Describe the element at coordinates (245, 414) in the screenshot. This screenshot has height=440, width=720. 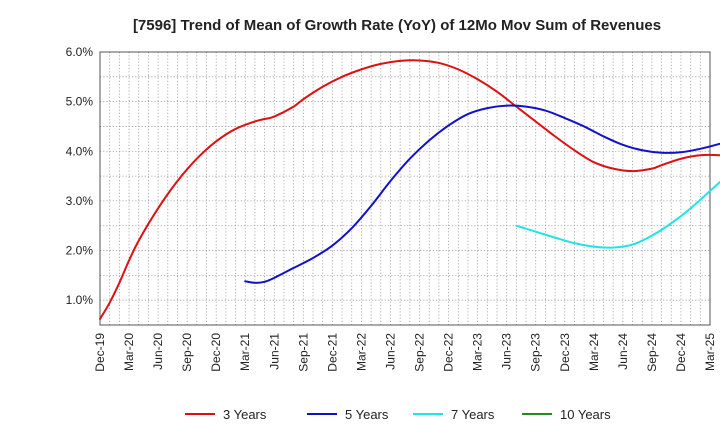
I see `legend-label-3-years: 3 Years` at that location.